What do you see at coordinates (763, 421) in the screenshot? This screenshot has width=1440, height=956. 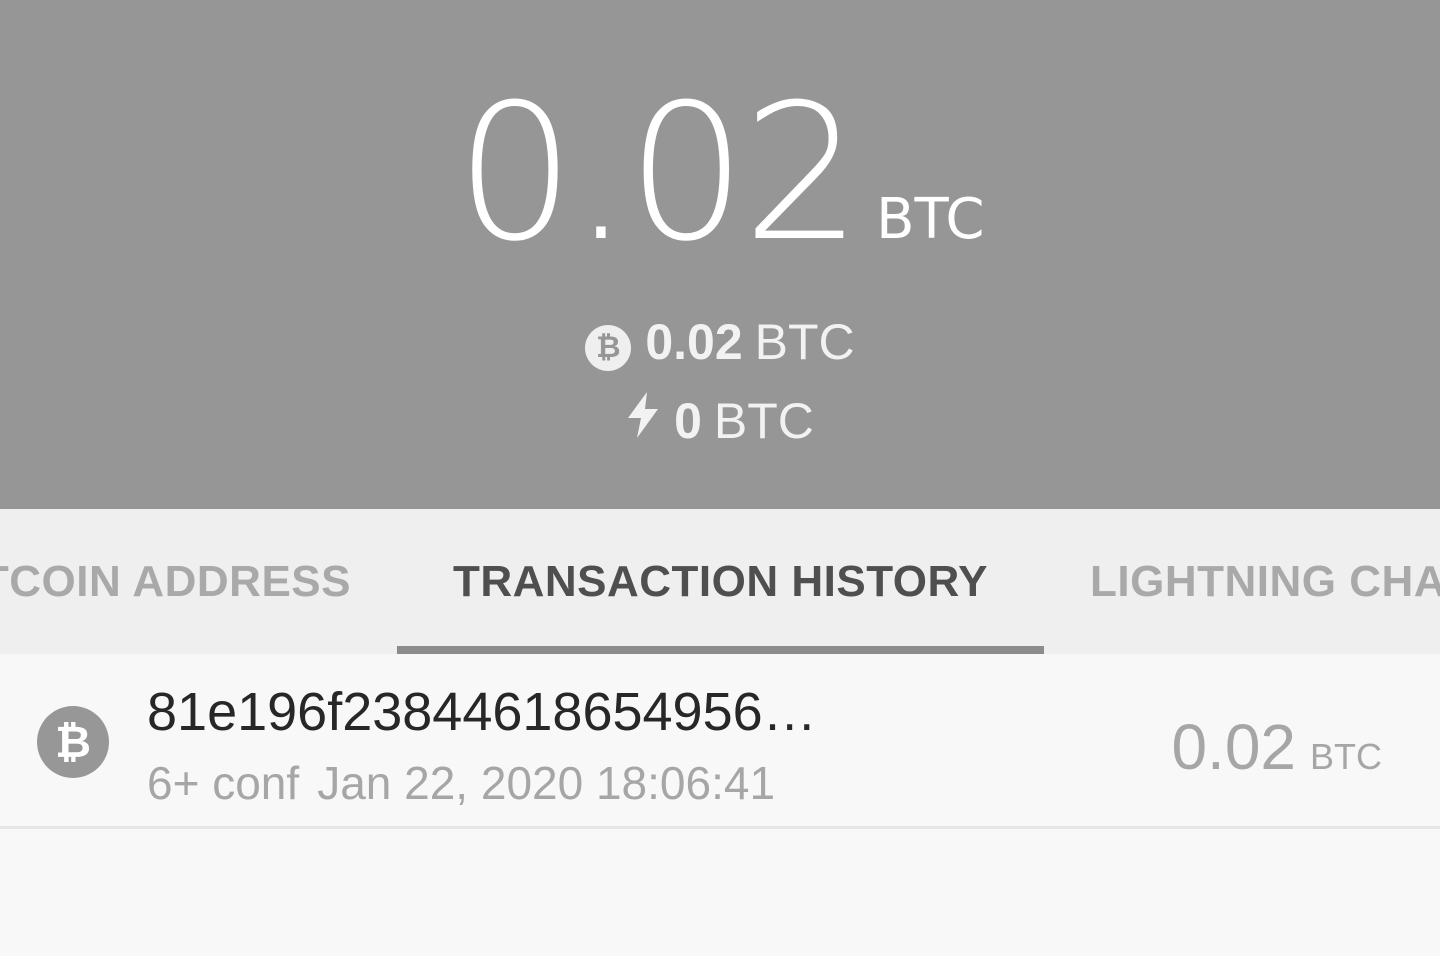 I see `lightning-balance-unit: BTC` at bounding box center [763, 421].